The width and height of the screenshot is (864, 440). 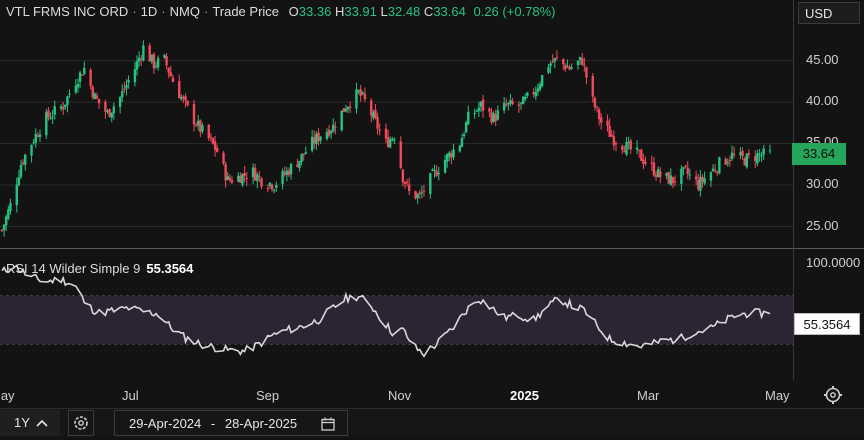 What do you see at coordinates (293, 11) in the screenshot?
I see `open-label: O` at bounding box center [293, 11].